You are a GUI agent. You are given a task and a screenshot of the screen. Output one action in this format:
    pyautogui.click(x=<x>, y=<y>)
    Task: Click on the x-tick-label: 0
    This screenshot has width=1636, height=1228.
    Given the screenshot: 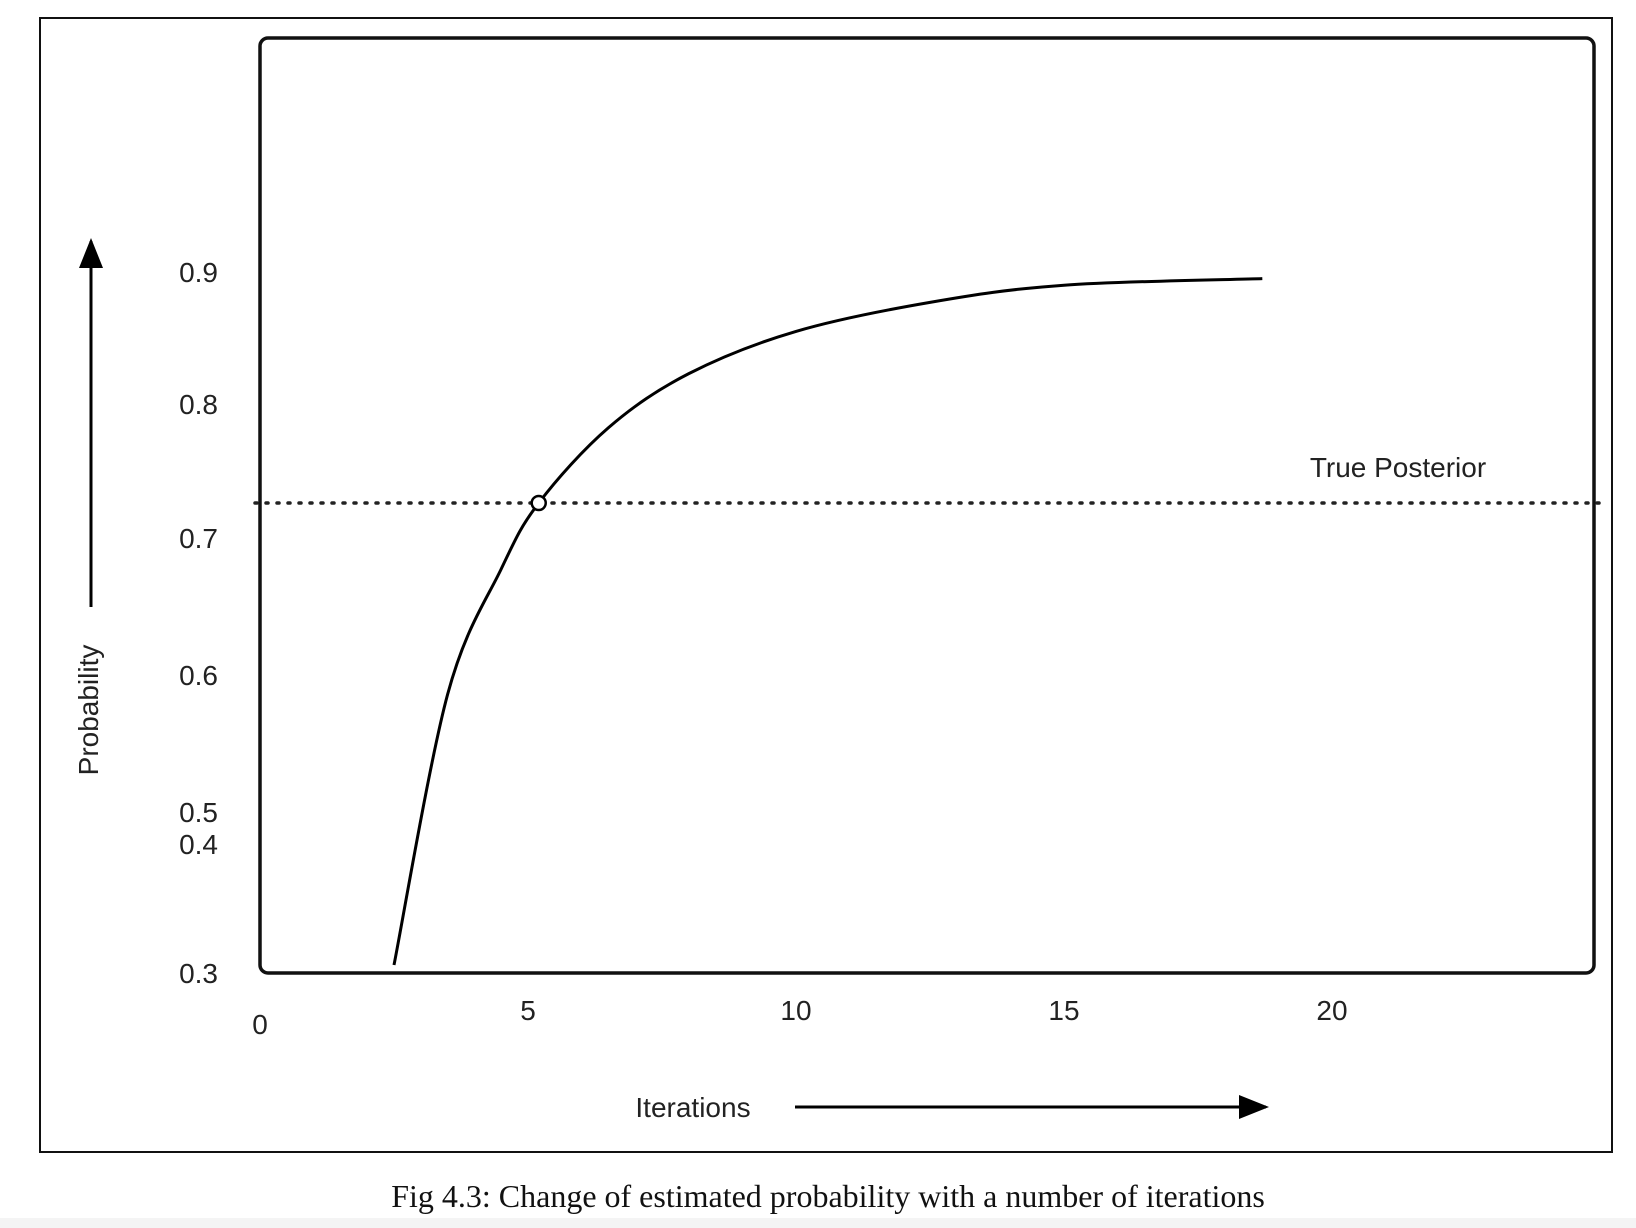 What is the action you would take?
    pyautogui.click(x=260, y=1024)
    